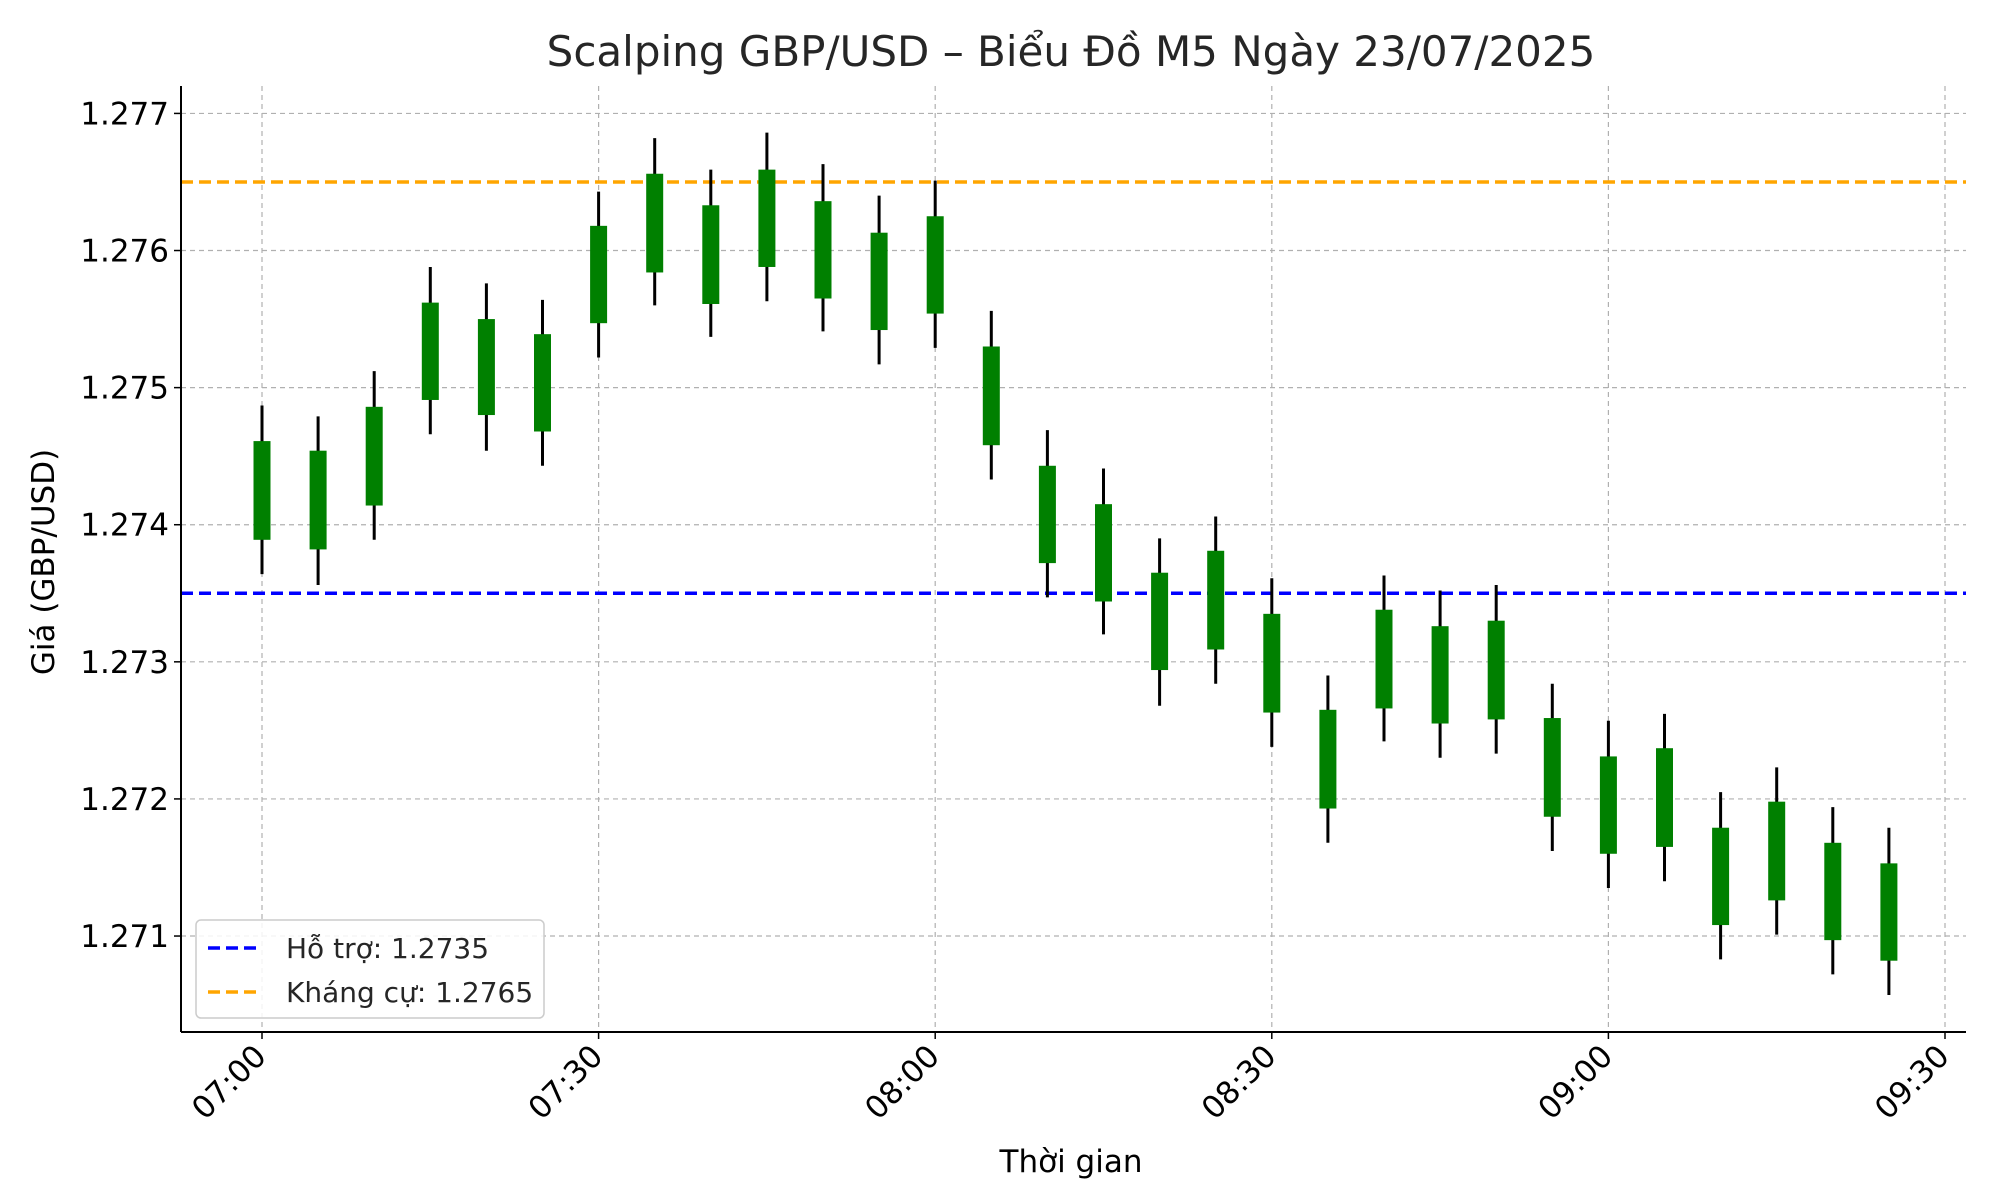 This screenshot has height=1204, width=2000. Describe the element at coordinates (1239, 1082) in the screenshot. I see `x-tick-label: 08:30` at that location.